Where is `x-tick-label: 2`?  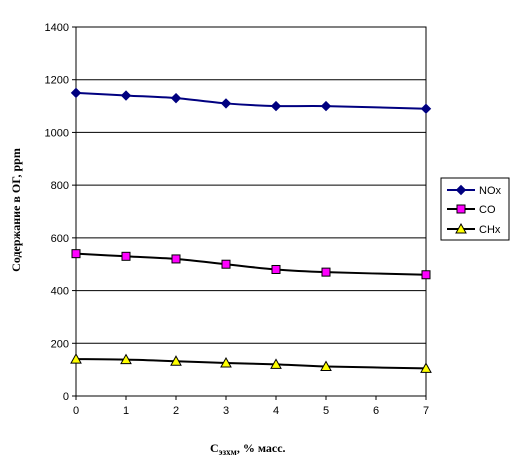 x-tick-label: 2 is located at coordinates (176, 411).